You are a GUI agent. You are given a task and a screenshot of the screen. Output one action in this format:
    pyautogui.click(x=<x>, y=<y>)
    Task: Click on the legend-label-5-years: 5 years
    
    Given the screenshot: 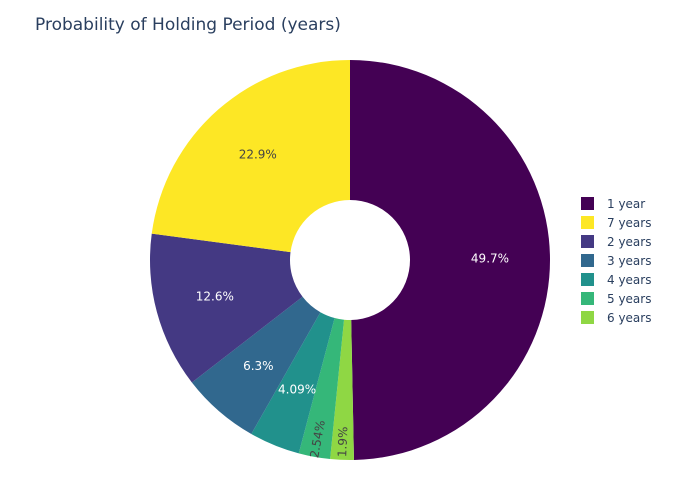 What is the action you would take?
    pyautogui.click(x=629, y=299)
    